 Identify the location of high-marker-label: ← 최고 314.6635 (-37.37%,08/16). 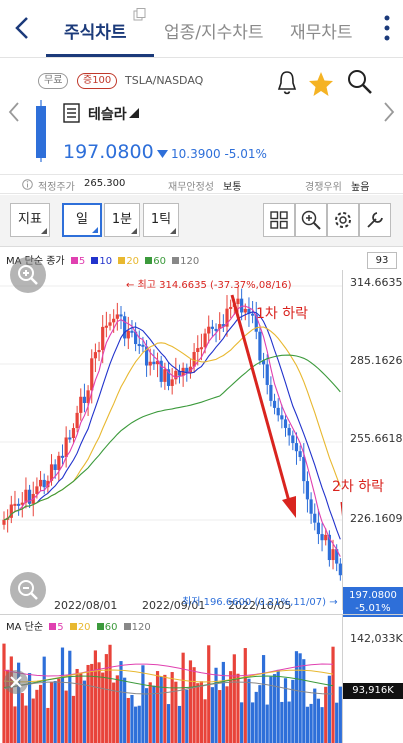
(209, 285).